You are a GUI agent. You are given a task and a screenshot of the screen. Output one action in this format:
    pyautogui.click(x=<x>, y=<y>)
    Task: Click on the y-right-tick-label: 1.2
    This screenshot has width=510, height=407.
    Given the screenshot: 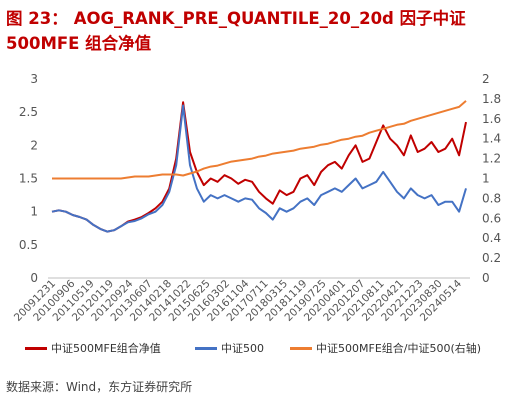 What is the action you would take?
    pyautogui.click(x=491, y=159)
    